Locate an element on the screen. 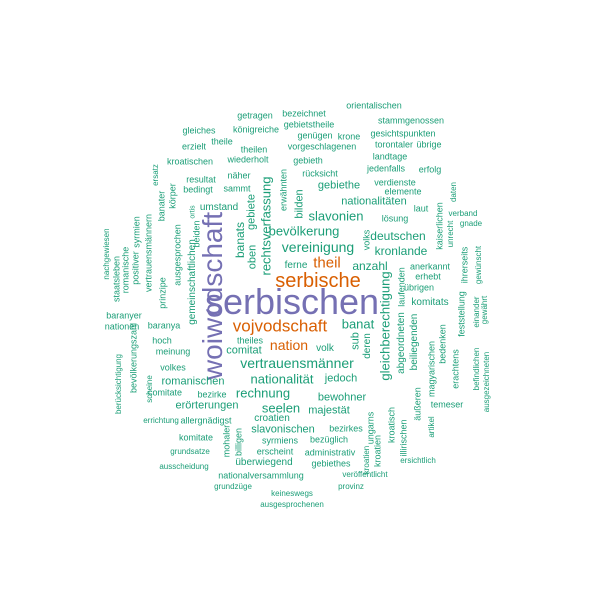  word-banat: banat is located at coordinates (358, 324).